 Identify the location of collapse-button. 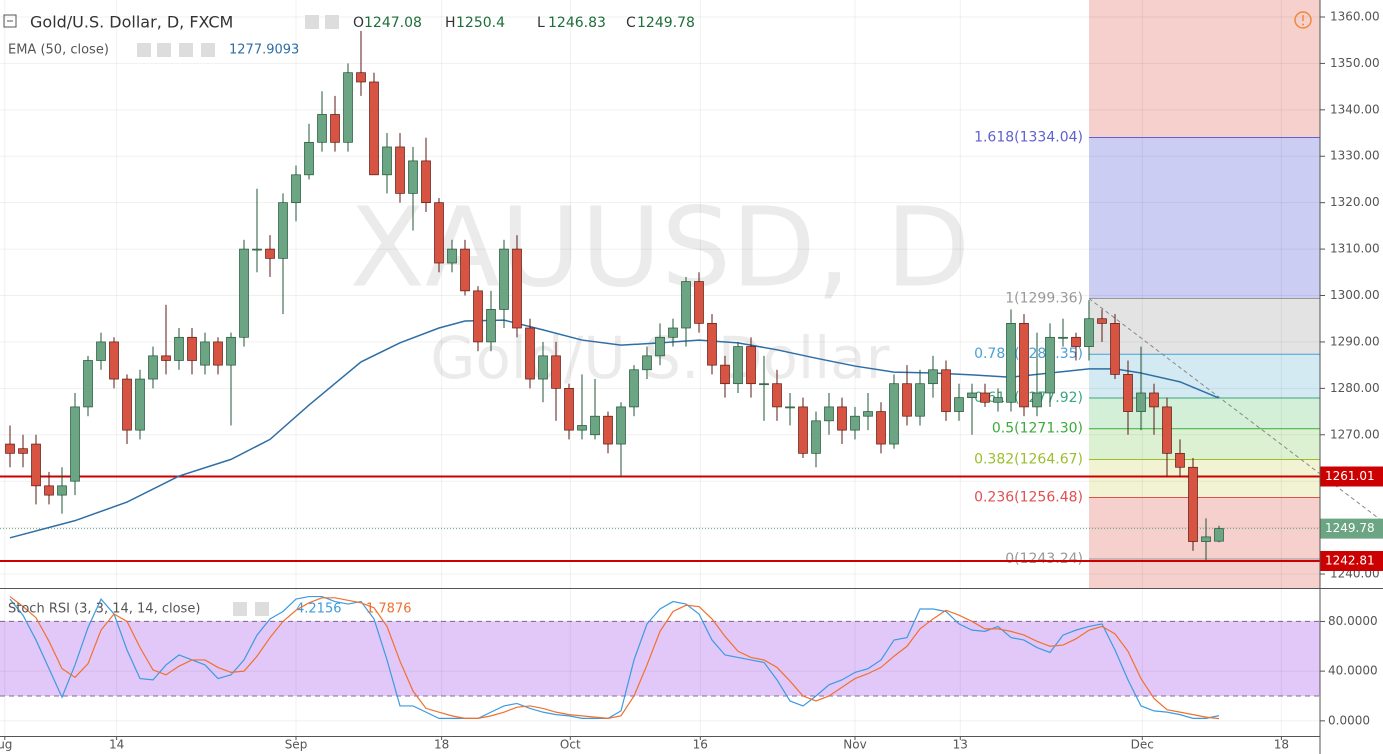
(10, 21).